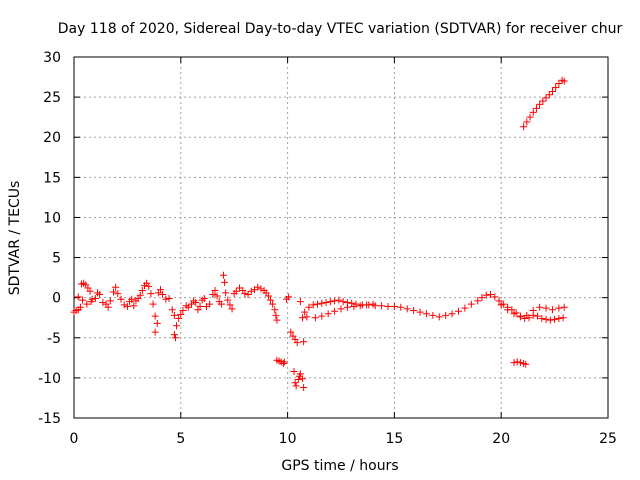 The width and height of the screenshot is (640, 480). What do you see at coordinates (394, 439) in the screenshot?
I see `x-tick-label: 15` at bounding box center [394, 439].